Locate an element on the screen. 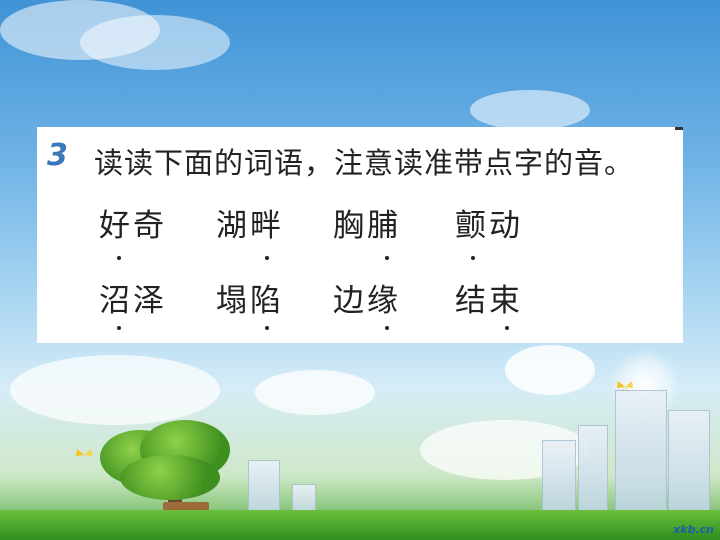 This screenshot has height=540, width=720. word-item: 好奇 is located at coordinates (133, 226).